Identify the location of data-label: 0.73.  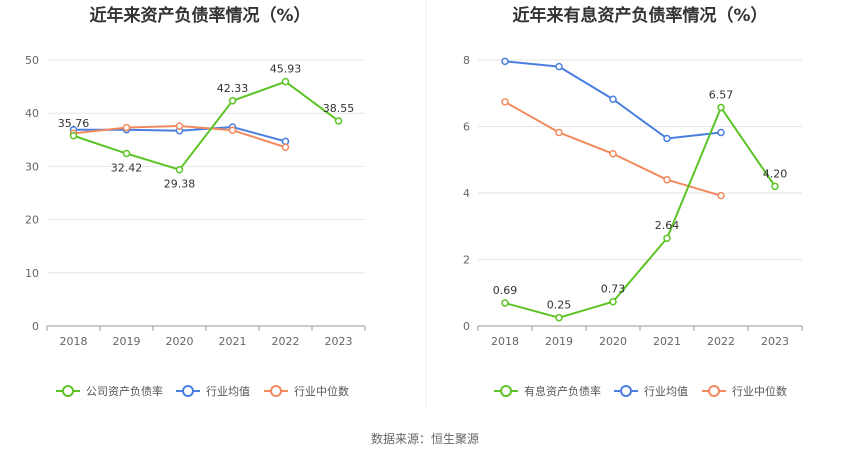
(613, 289).